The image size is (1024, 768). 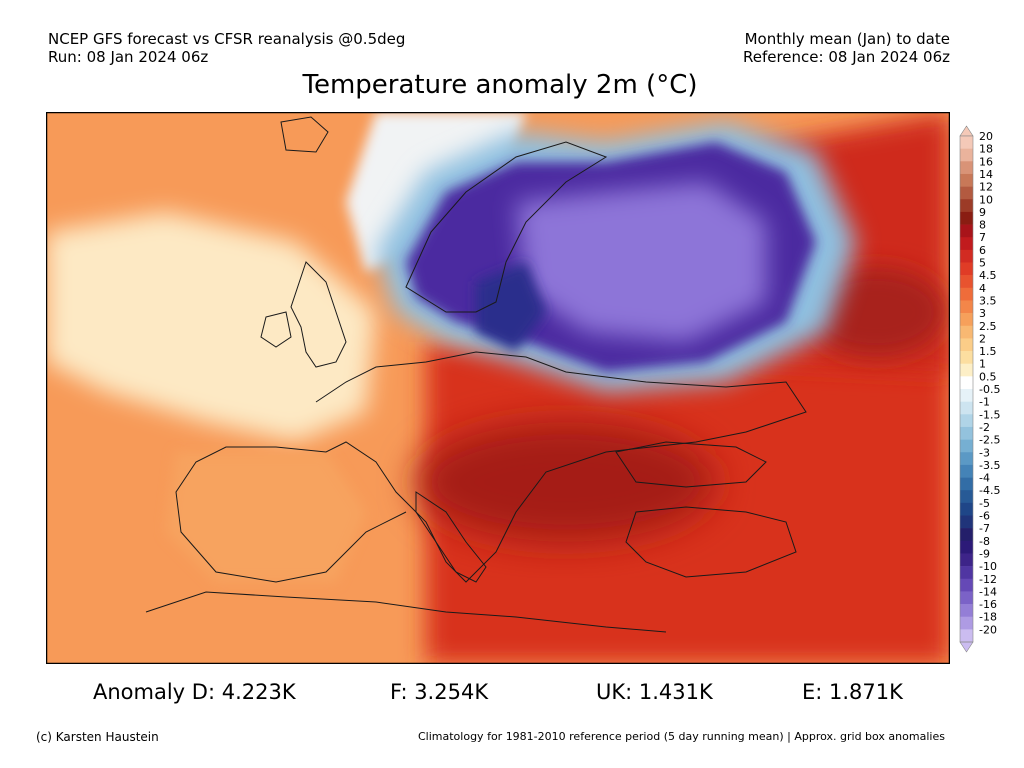 I want to click on coastline-scandinavia, so click(x=506, y=227).